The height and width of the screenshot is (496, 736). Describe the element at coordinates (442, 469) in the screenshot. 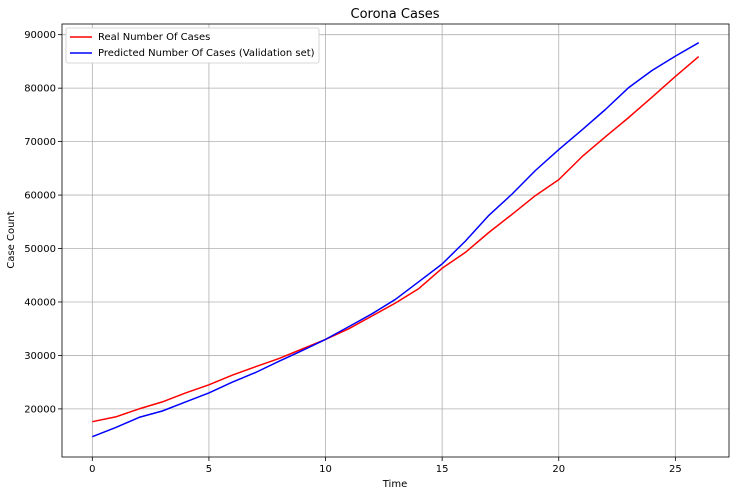

I see `x-tick-label: 15` at that location.